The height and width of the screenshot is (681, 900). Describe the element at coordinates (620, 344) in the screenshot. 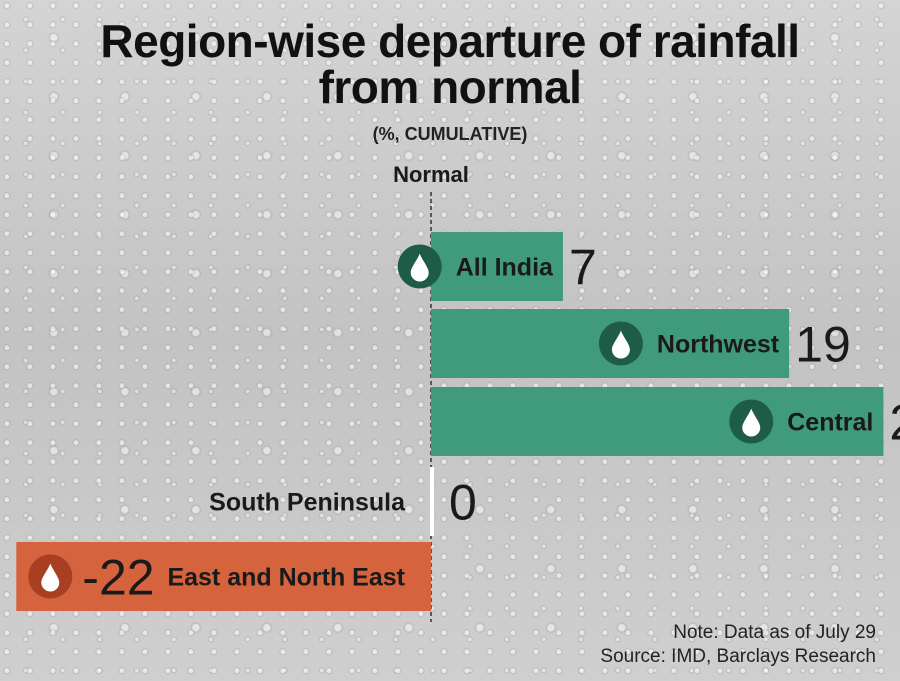

I see `water-drop-icon-northwest` at that location.